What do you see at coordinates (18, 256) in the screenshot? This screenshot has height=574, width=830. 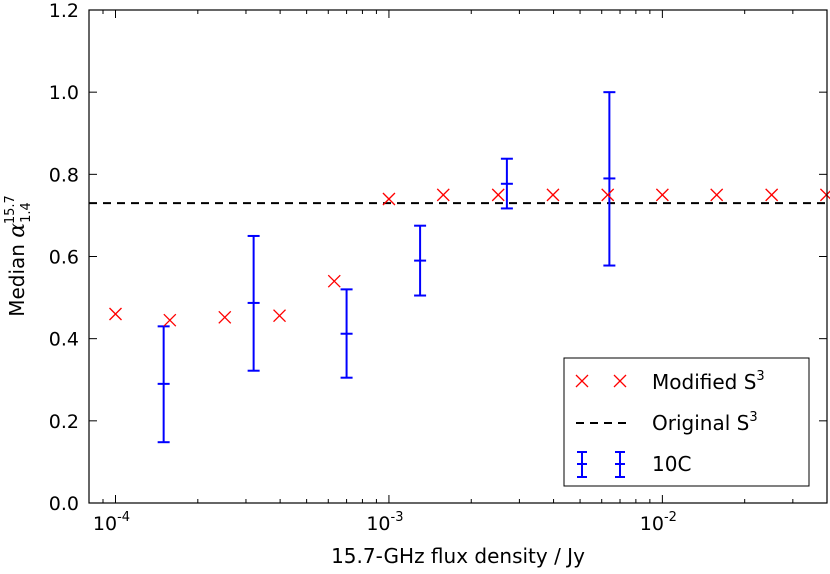 I see `y-axis-label: Median α1.415.7` at bounding box center [18, 256].